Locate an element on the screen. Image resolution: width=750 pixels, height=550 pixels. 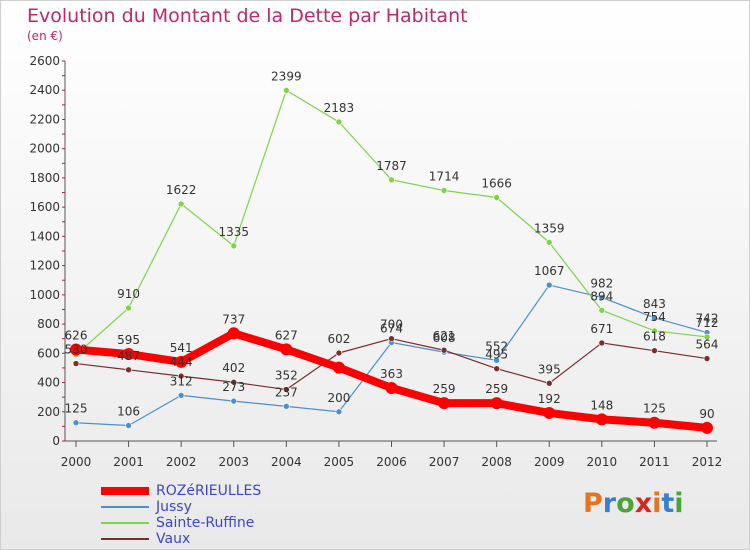
data-label: 910 is located at coordinates (128, 294).